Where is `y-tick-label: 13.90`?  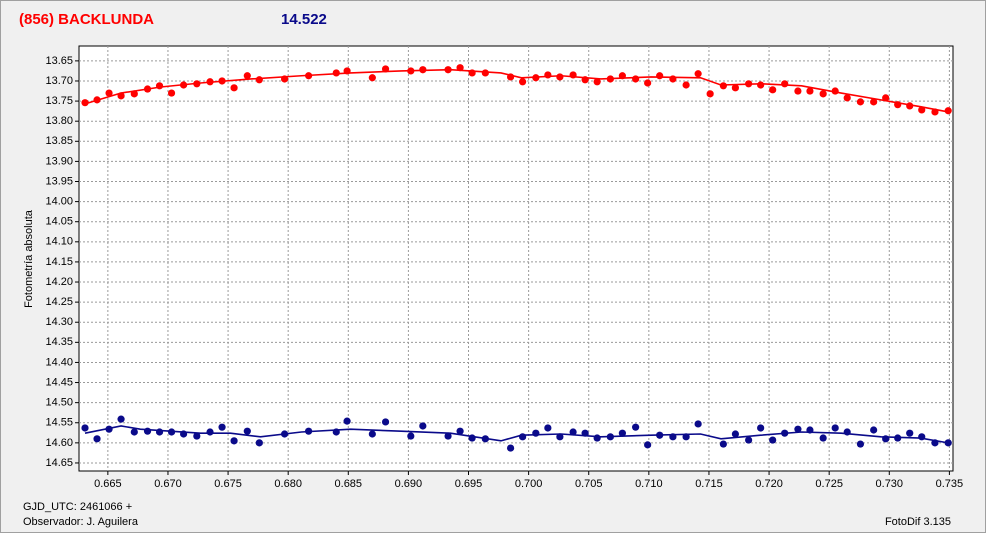 y-tick-label: 13.90 is located at coordinates (59, 161).